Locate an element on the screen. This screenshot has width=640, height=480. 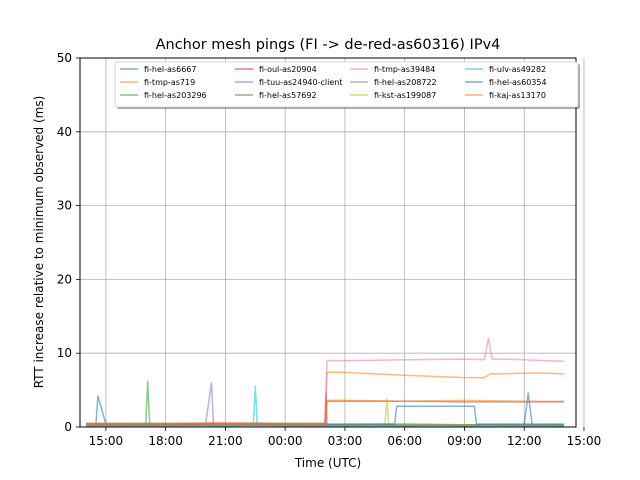
y-tick-label: 40 is located at coordinates (64, 132).